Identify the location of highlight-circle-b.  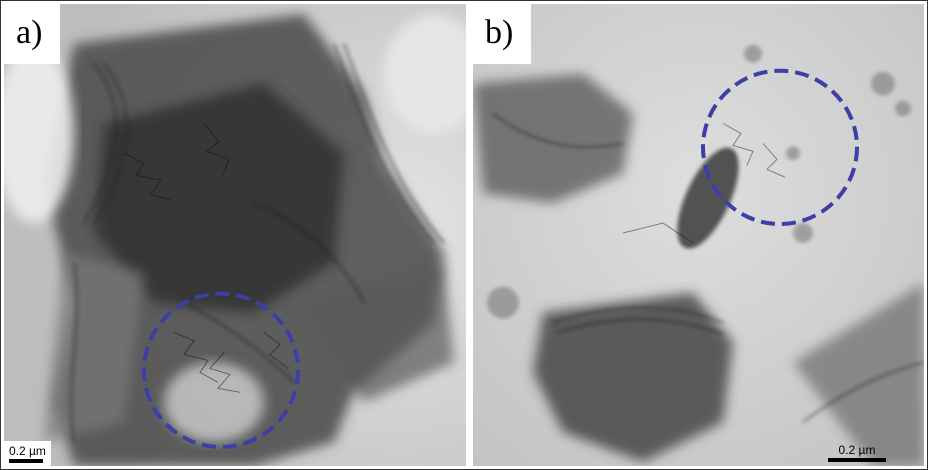
(780, 147).